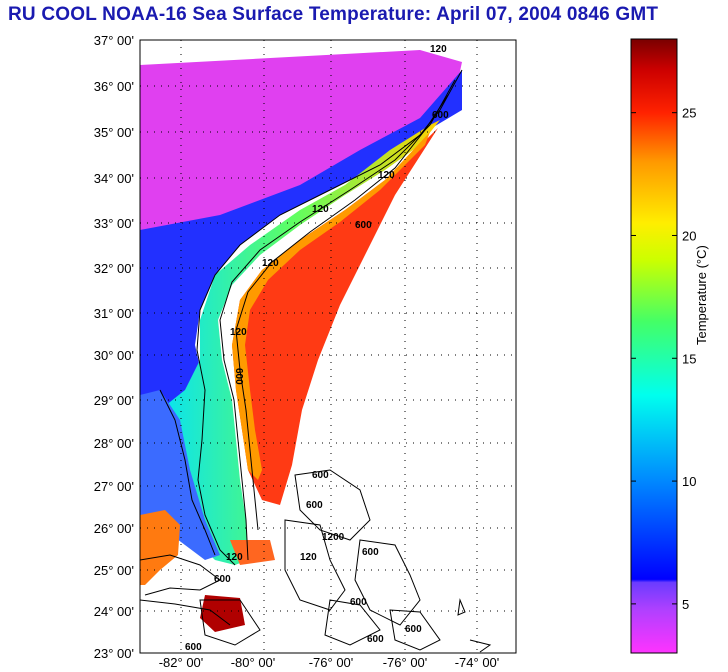 The image size is (728, 672). What do you see at coordinates (114, 570) in the screenshot?
I see `lat-label: 25° 00'` at bounding box center [114, 570].